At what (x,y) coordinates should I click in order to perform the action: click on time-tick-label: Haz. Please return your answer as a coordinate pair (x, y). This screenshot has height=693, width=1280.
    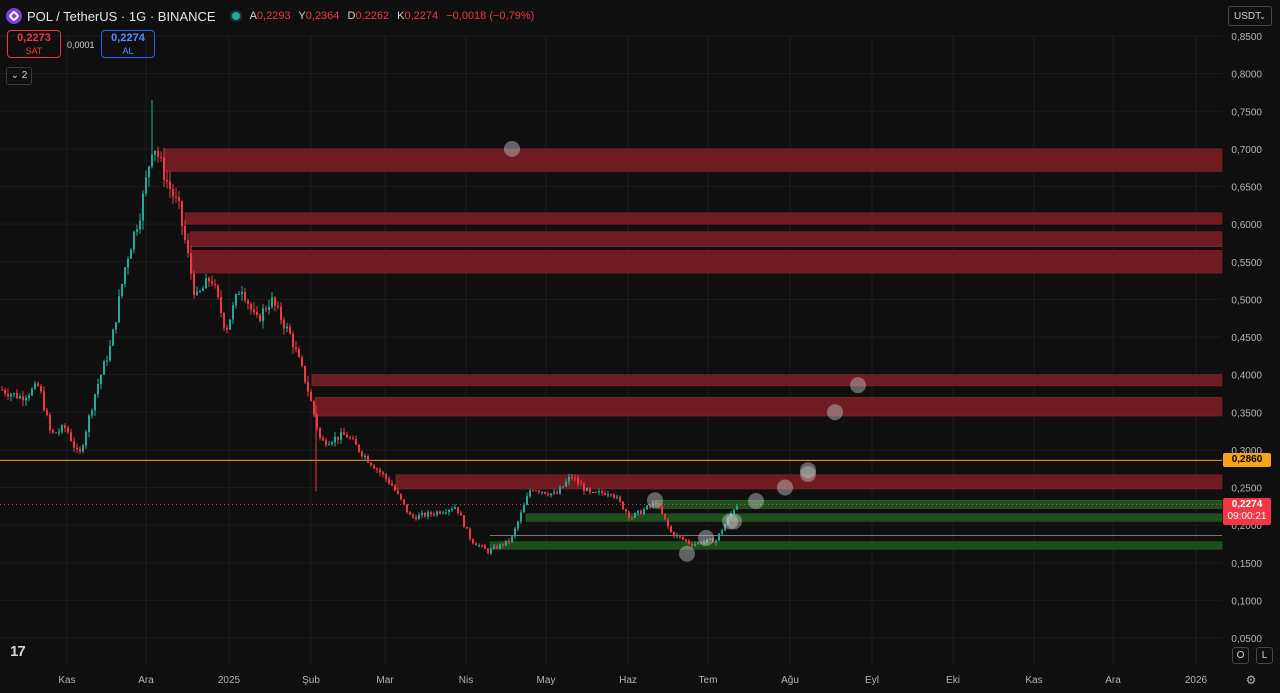
    Looking at the image, I should click on (628, 680).